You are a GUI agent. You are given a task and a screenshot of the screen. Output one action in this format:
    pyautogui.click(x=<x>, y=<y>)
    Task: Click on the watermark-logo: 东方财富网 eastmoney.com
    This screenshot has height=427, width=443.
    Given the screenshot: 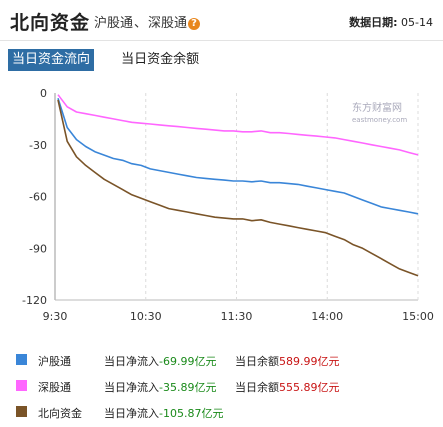 What is the action you would take?
    pyautogui.click(x=379, y=112)
    